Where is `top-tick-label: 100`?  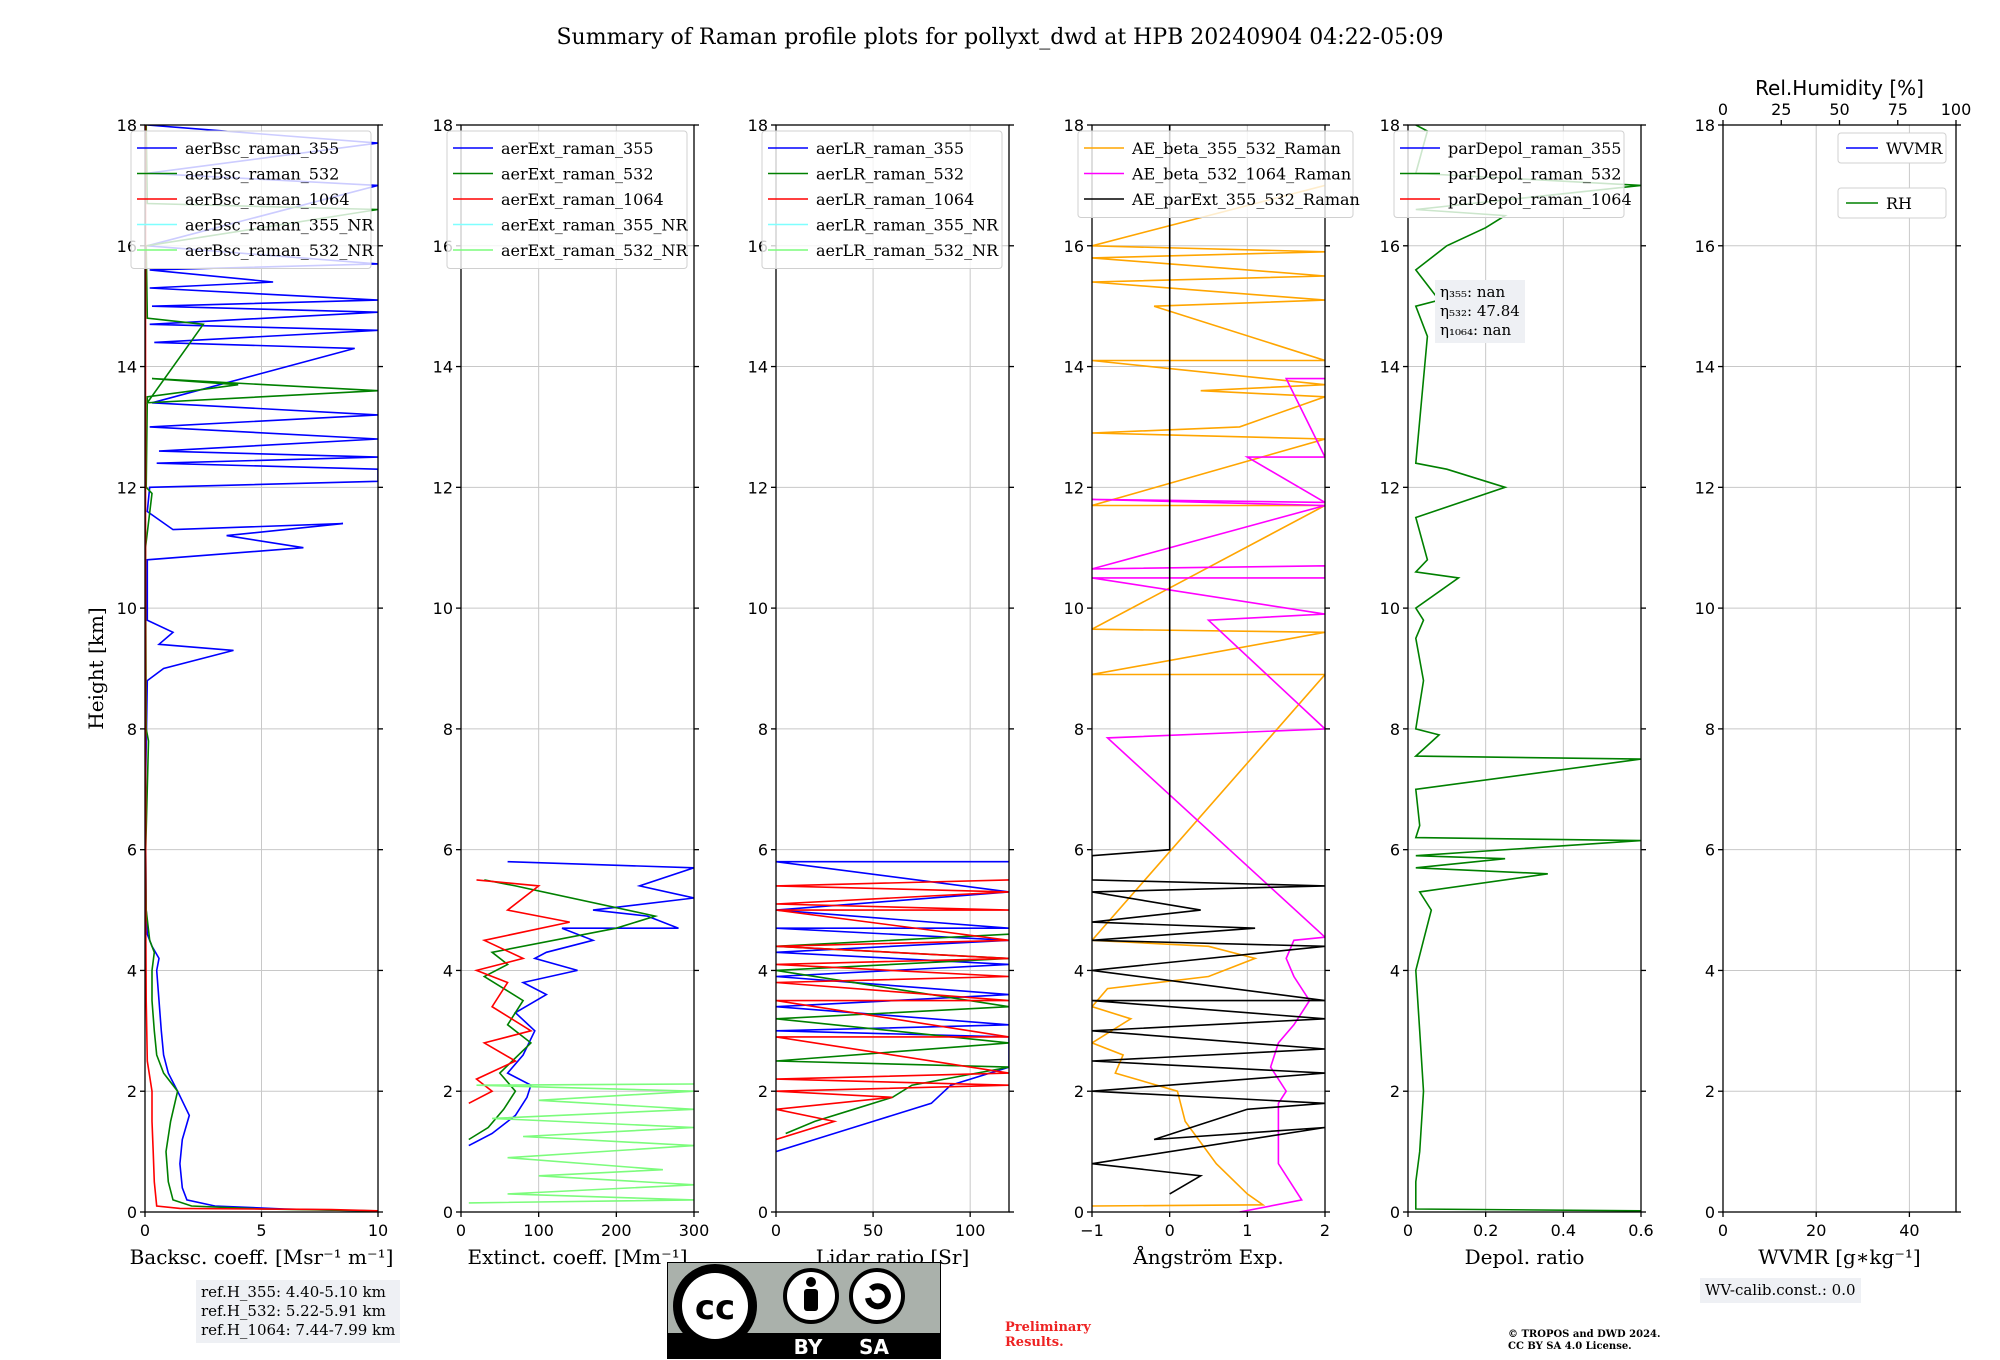 top-tick-label: 100 is located at coordinates (1956, 109).